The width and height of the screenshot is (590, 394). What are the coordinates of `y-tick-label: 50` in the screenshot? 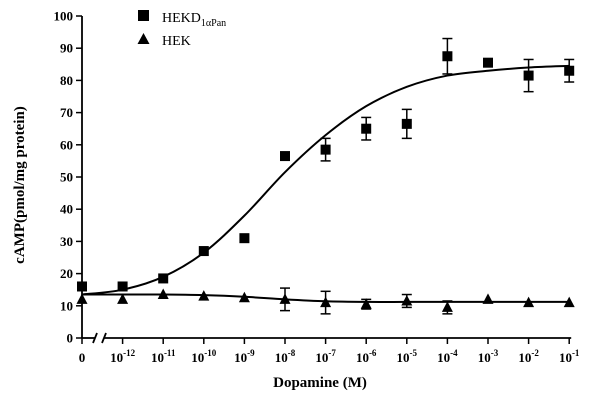 It's located at (66, 177).